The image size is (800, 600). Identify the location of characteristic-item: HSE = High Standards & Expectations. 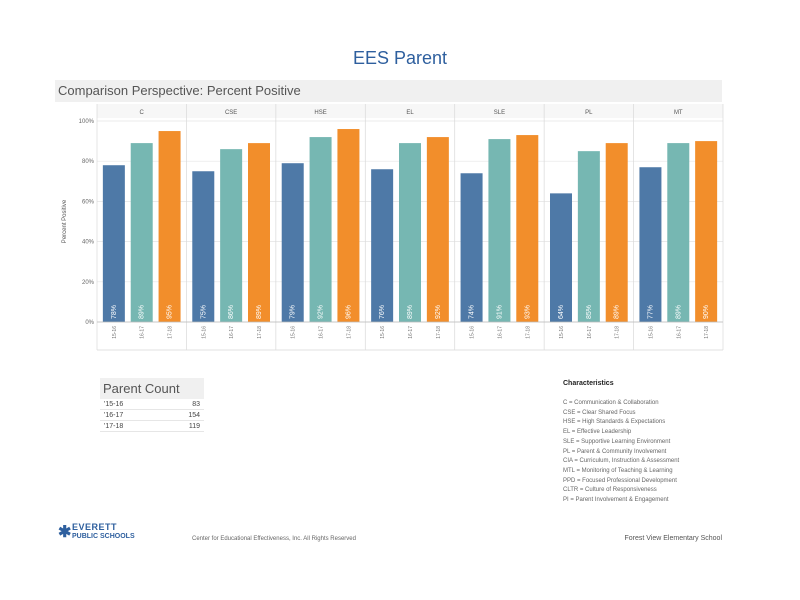
(614, 422).